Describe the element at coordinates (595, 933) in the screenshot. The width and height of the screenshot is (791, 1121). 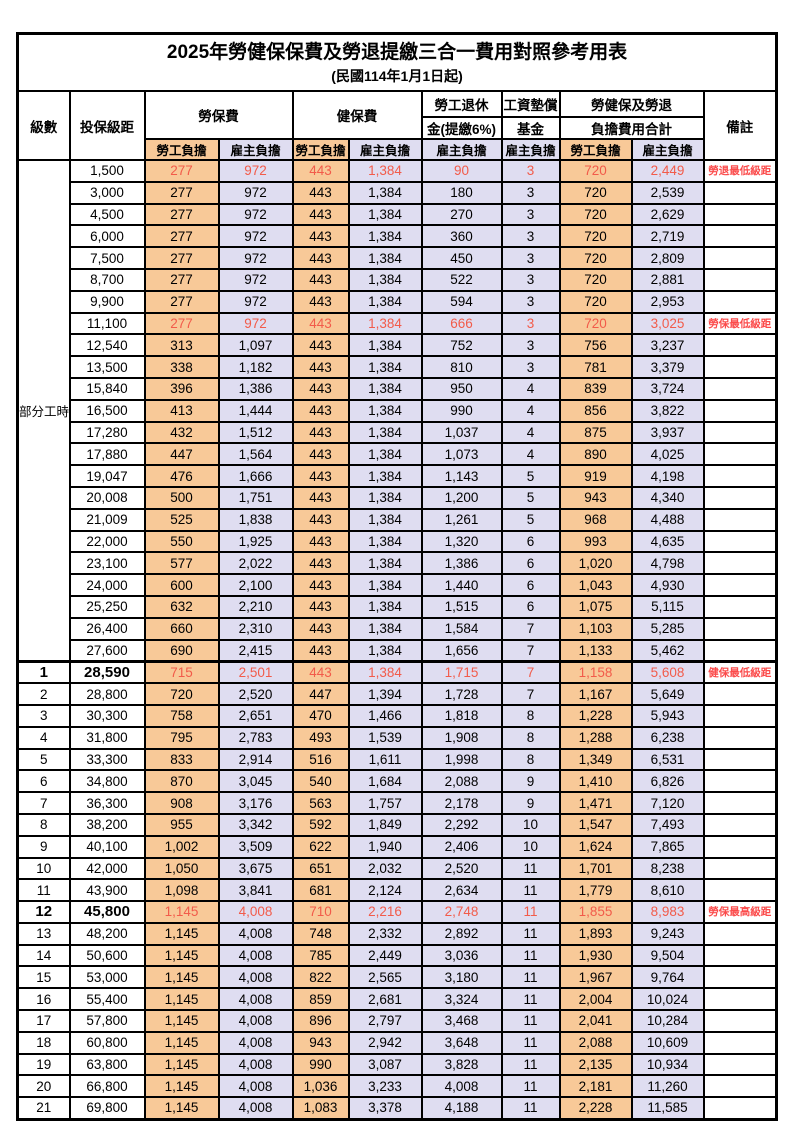
I see `cell-total-employee: 1,893` at that location.